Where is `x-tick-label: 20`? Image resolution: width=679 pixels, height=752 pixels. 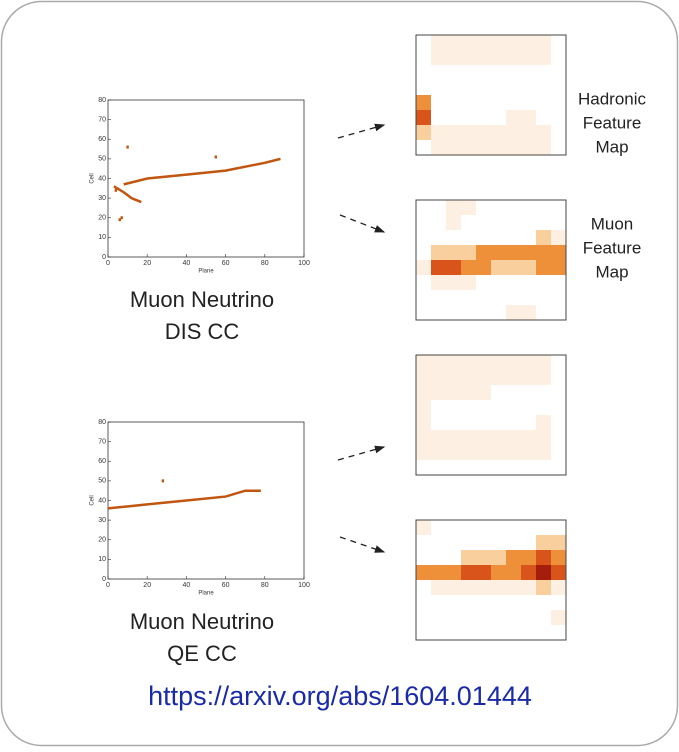 x-tick-label: 20 is located at coordinates (147, 263).